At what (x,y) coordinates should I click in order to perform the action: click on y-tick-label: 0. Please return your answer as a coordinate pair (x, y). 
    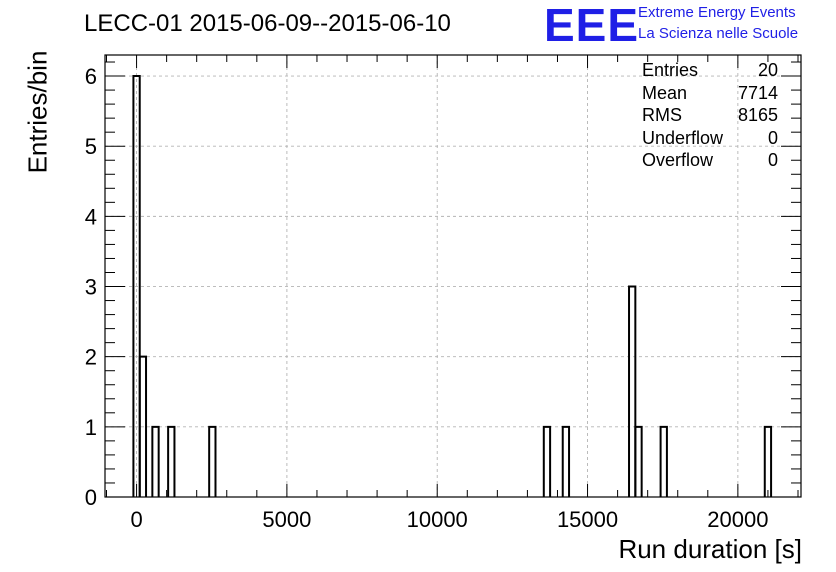
    Looking at the image, I should click on (91, 497).